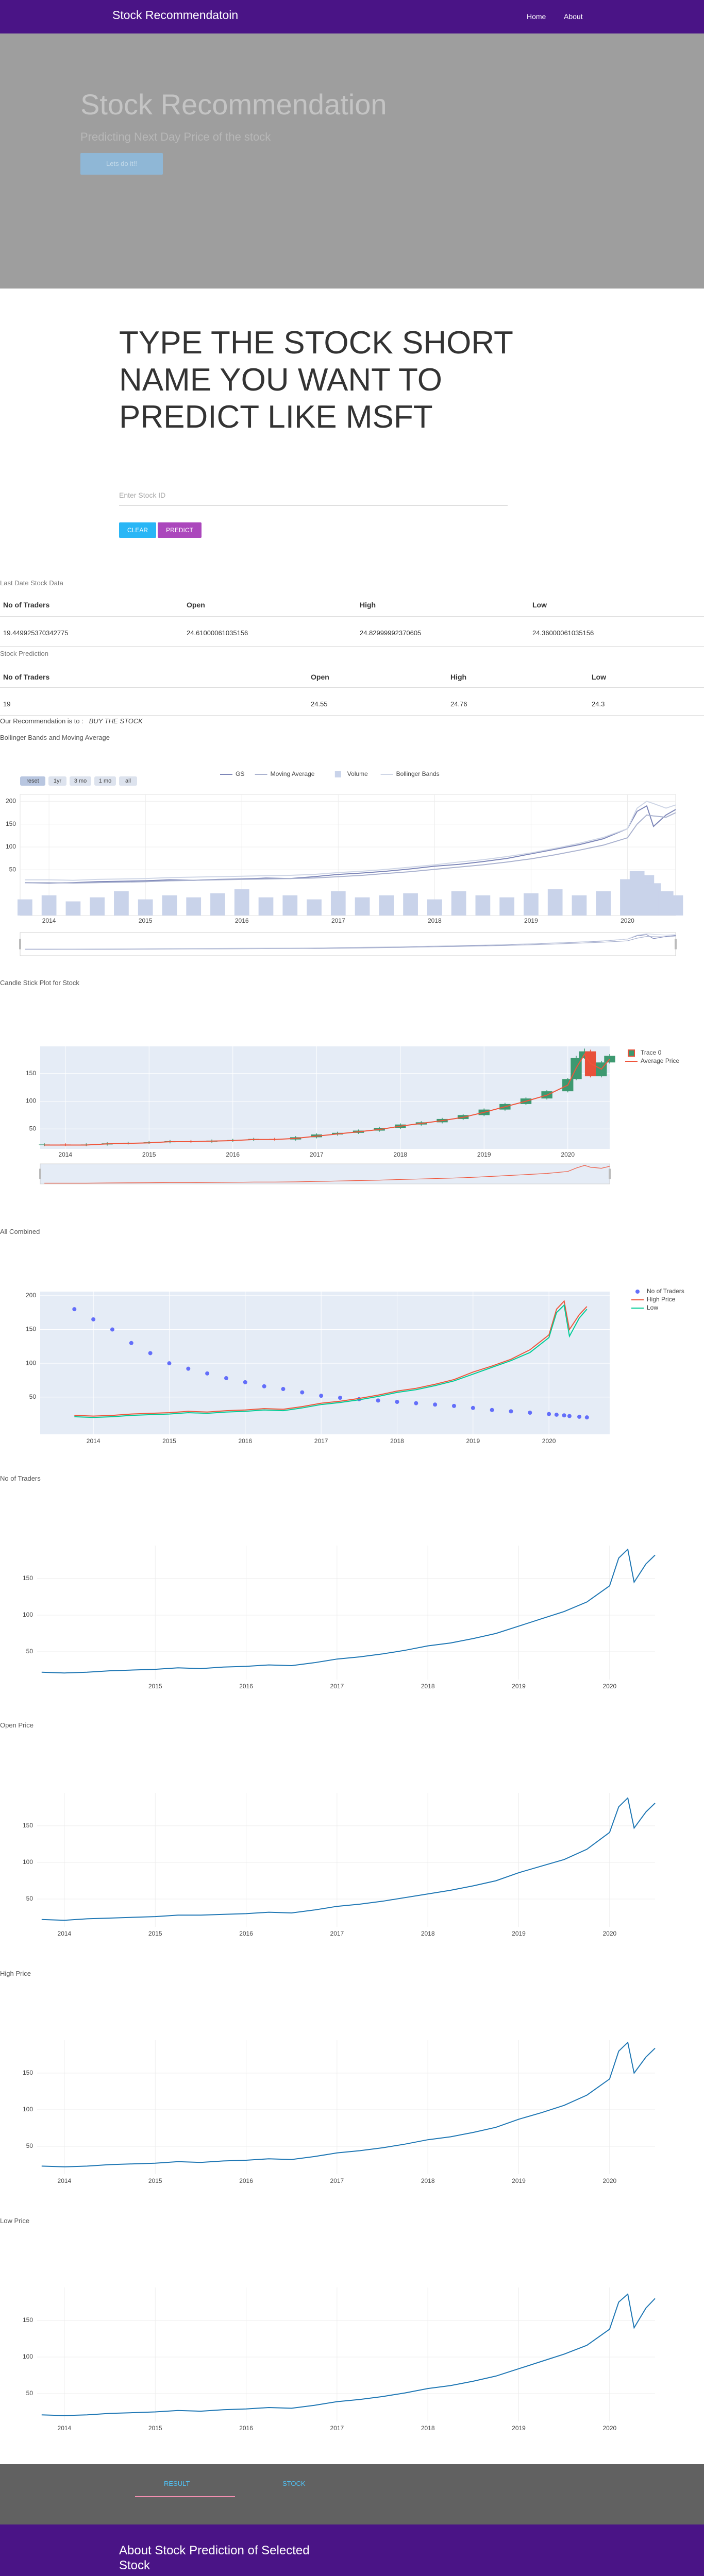 This screenshot has height=2576, width=704. I want to click on navbar: Stock Recommendatoin Home About, so click(352, 16).